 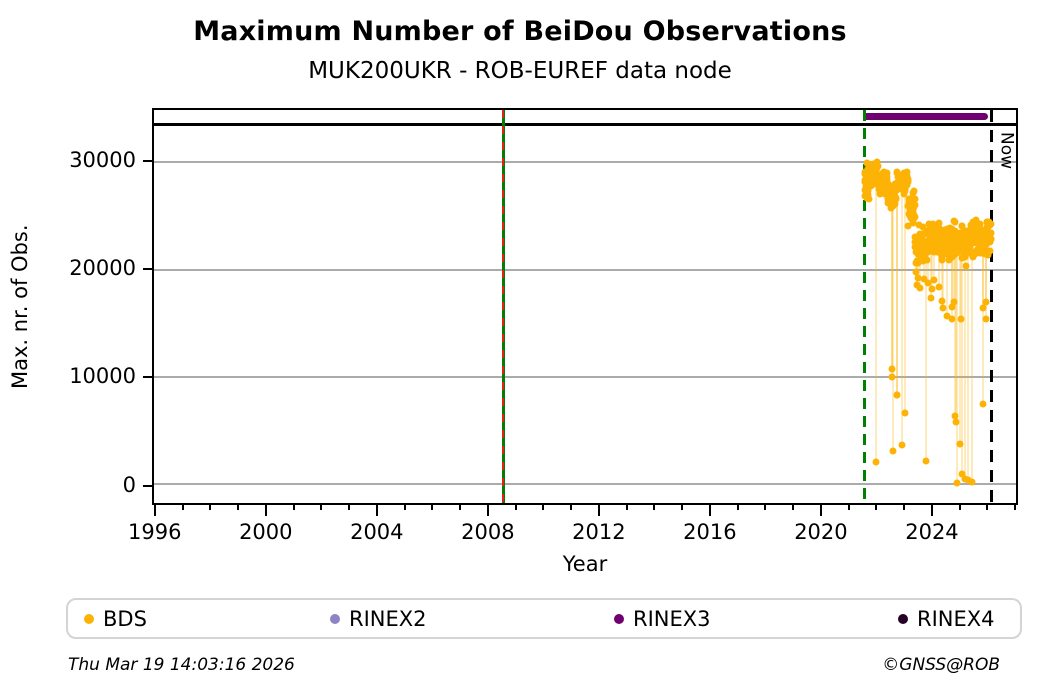 I want to click on legend-label: RINEX3, so click(x=672, y=618).